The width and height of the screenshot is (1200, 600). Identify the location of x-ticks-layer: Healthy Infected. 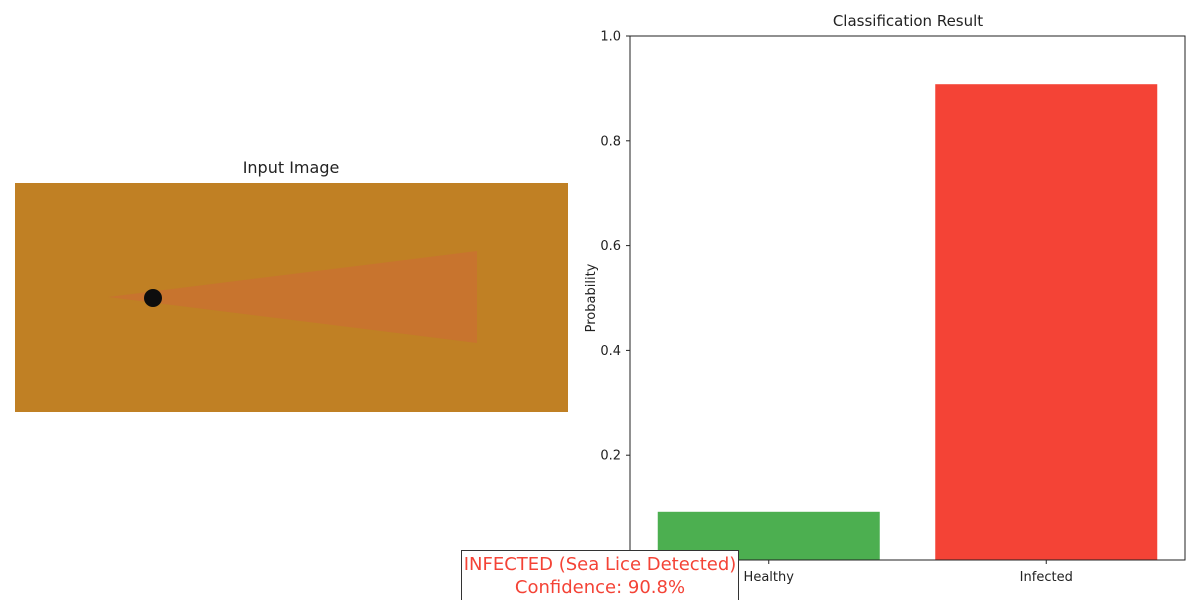
(908, 572).